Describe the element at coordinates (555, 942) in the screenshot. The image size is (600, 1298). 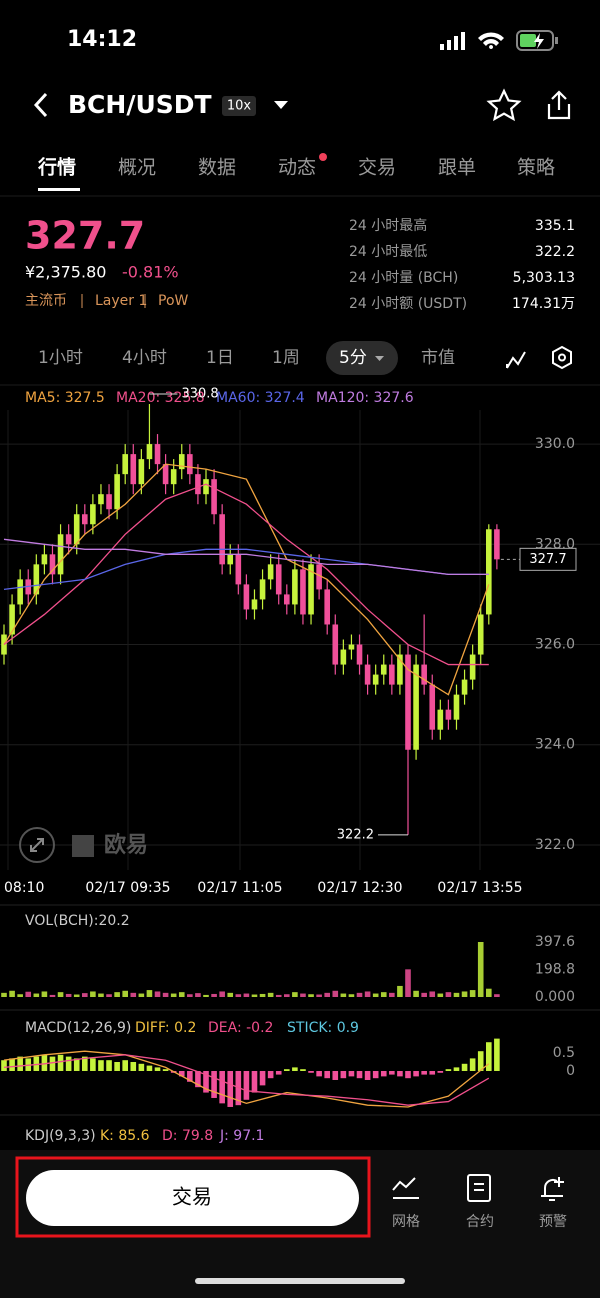
I see `y-tick-label: 397.6` at that location.